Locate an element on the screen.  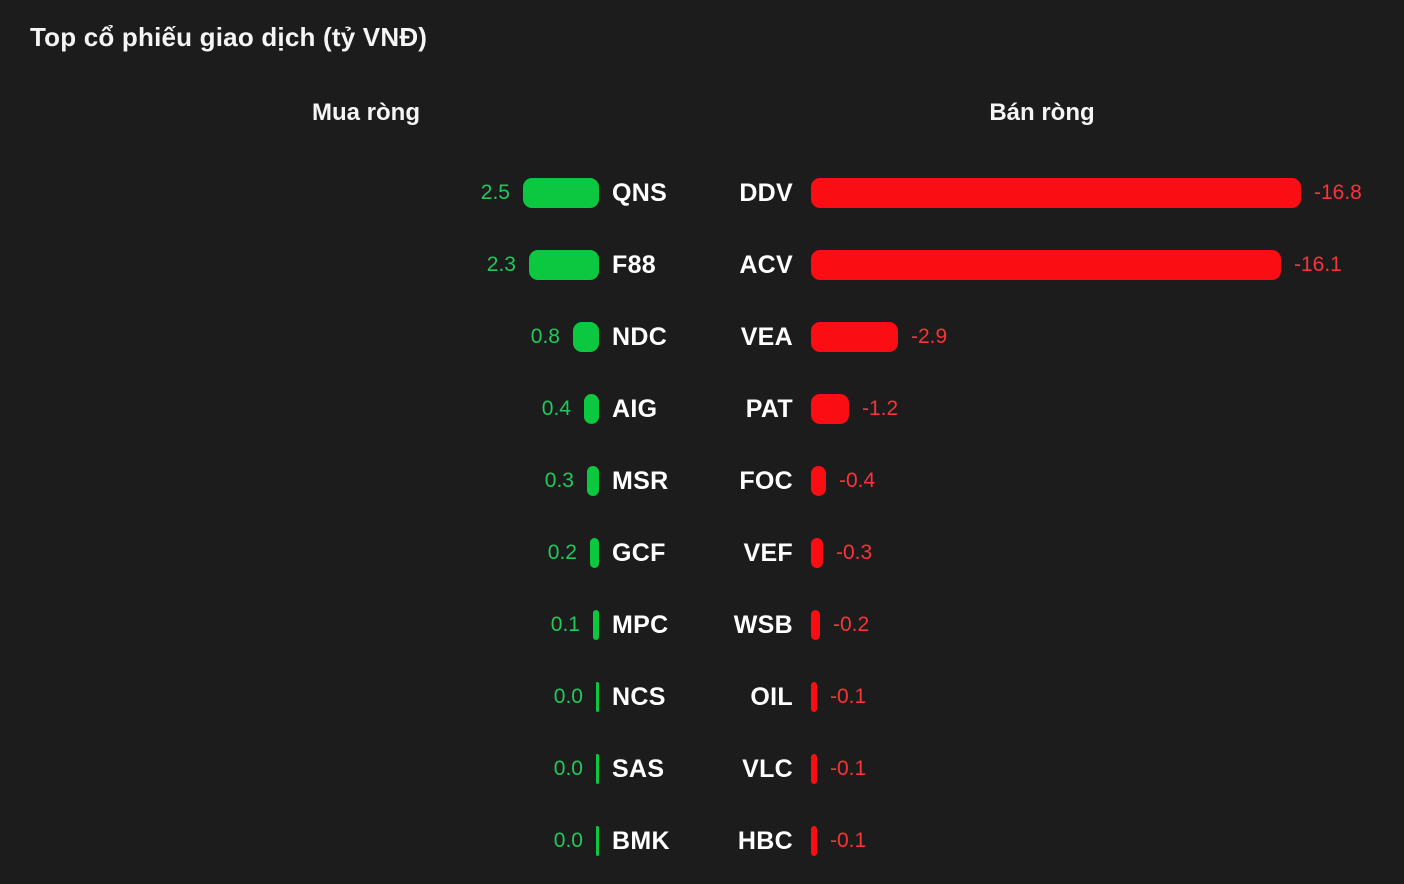
sell-ticker-label: VEF is located at coordinates (768, 552).